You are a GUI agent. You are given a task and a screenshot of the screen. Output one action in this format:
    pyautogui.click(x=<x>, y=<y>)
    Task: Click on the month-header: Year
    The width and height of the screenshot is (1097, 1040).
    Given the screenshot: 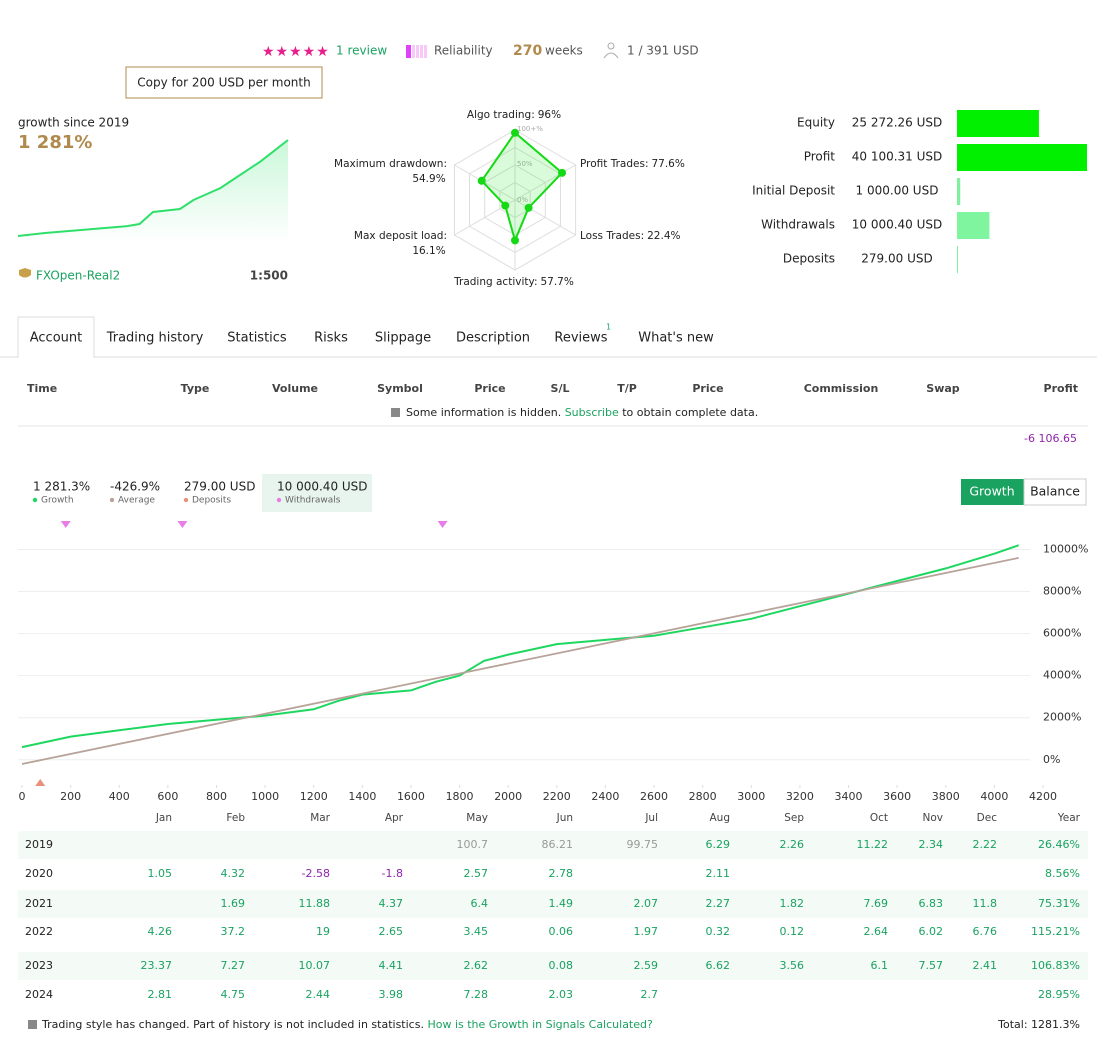 What is the action you would take?
    pyautogui.click(x=1069, y=818)
    